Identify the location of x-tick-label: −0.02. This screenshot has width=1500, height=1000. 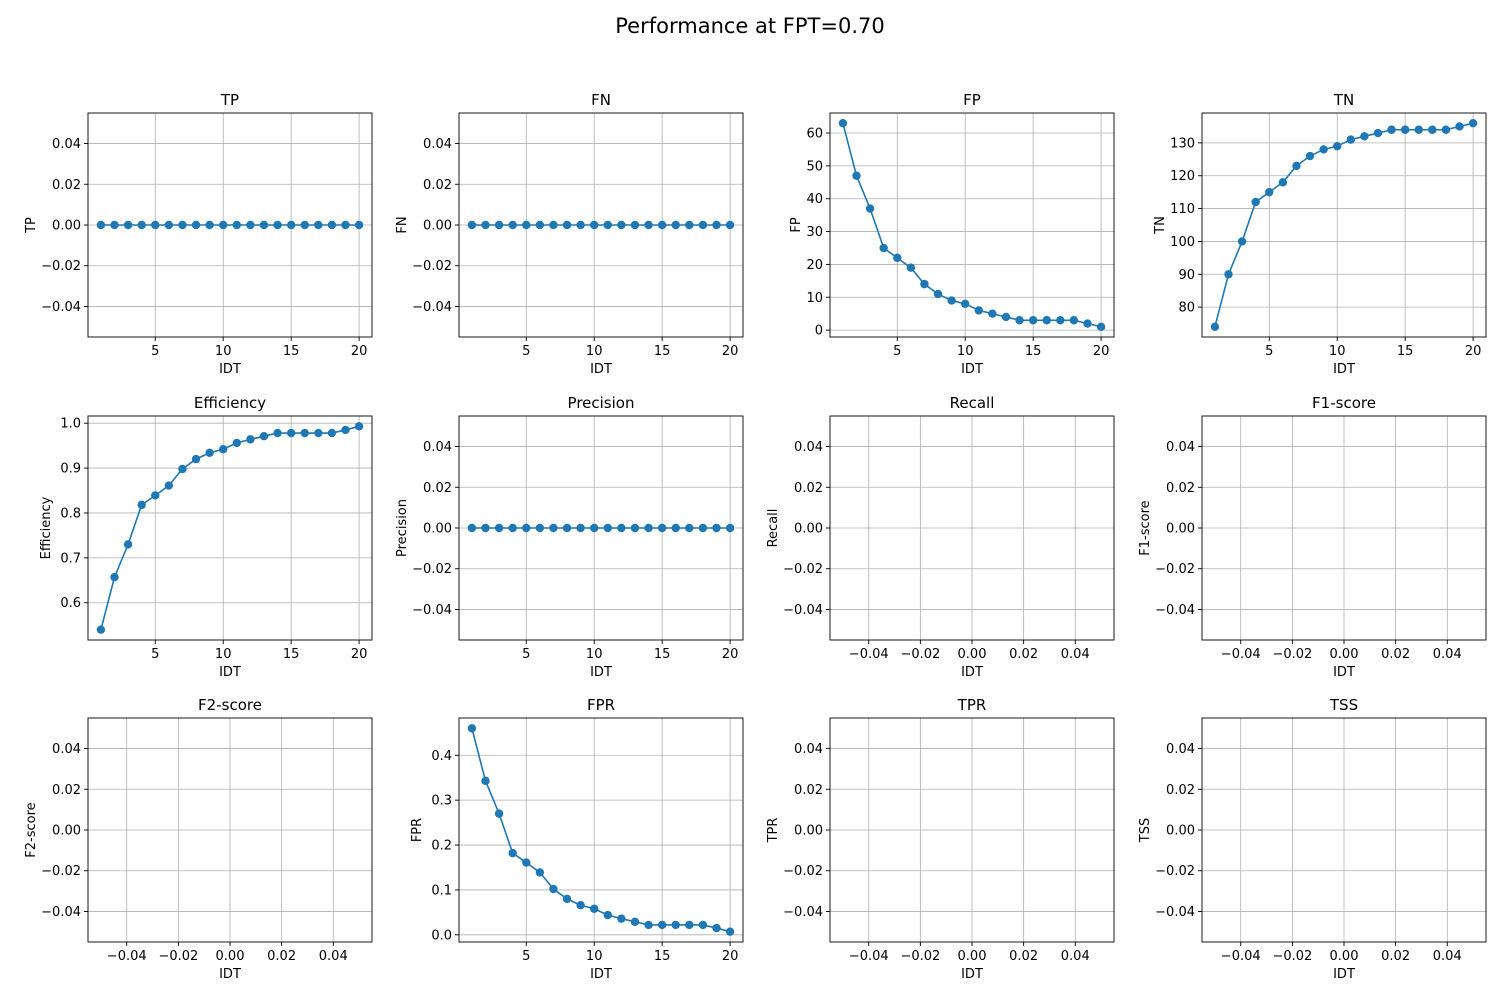
(920, 654).